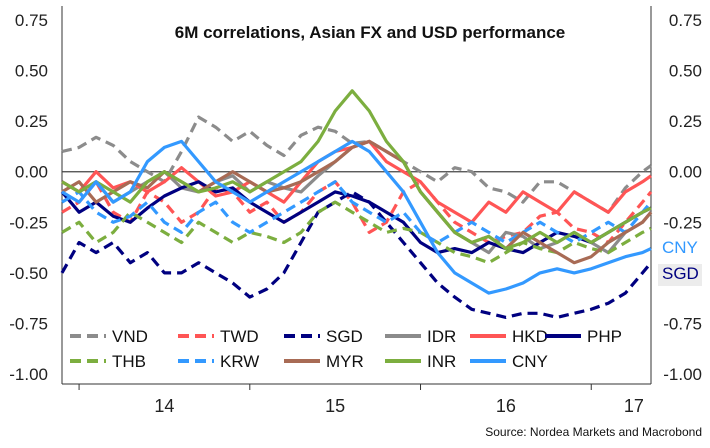 The height and width of the screenshot is (448, 710). What do you see at coordinates (239, 361) in the screenshot?
I see `legend-label-krw: KRW` at bounding box center [239, 361].